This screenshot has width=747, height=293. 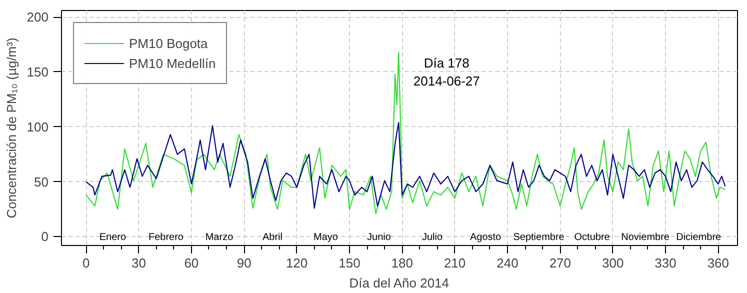 What do you see at coordinates (191, 263) in the screenshot?
I see `x-tick-label: 60` at bounding box center [191, 263].